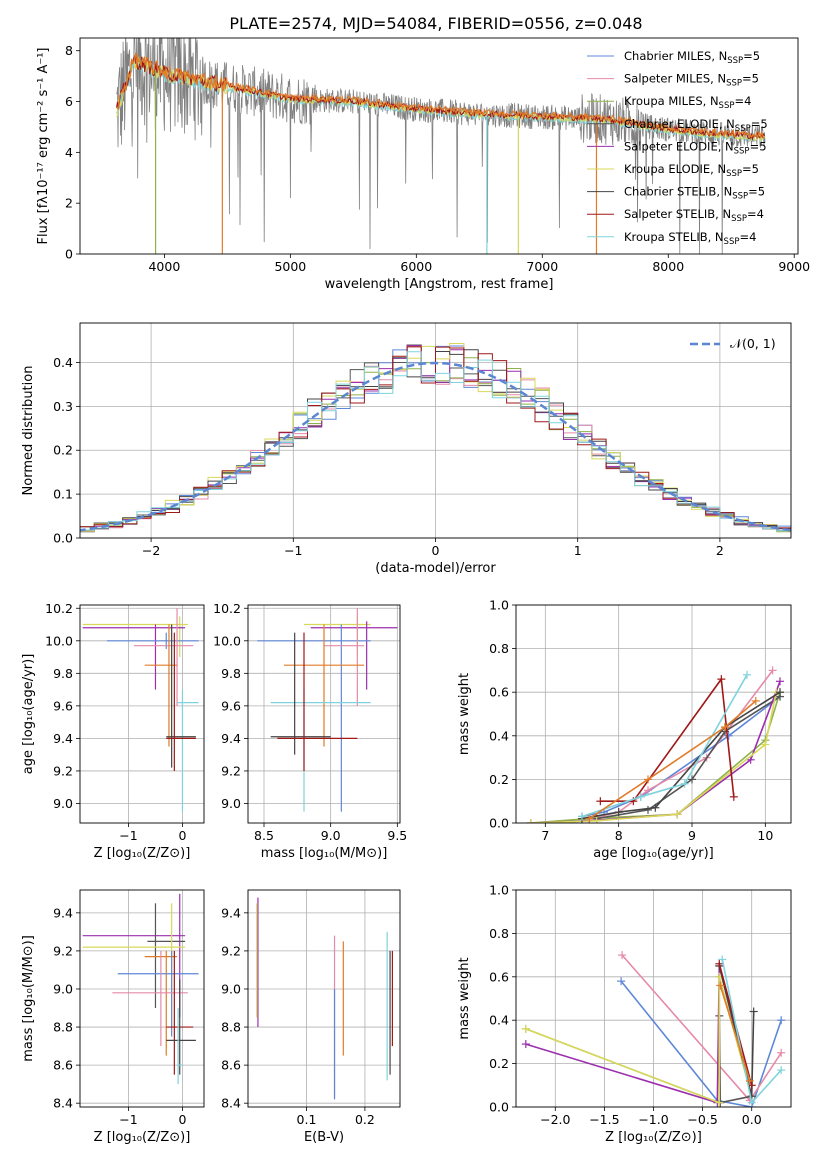  I want to click on x-tick-label: −1.0, so click(653, 1119).